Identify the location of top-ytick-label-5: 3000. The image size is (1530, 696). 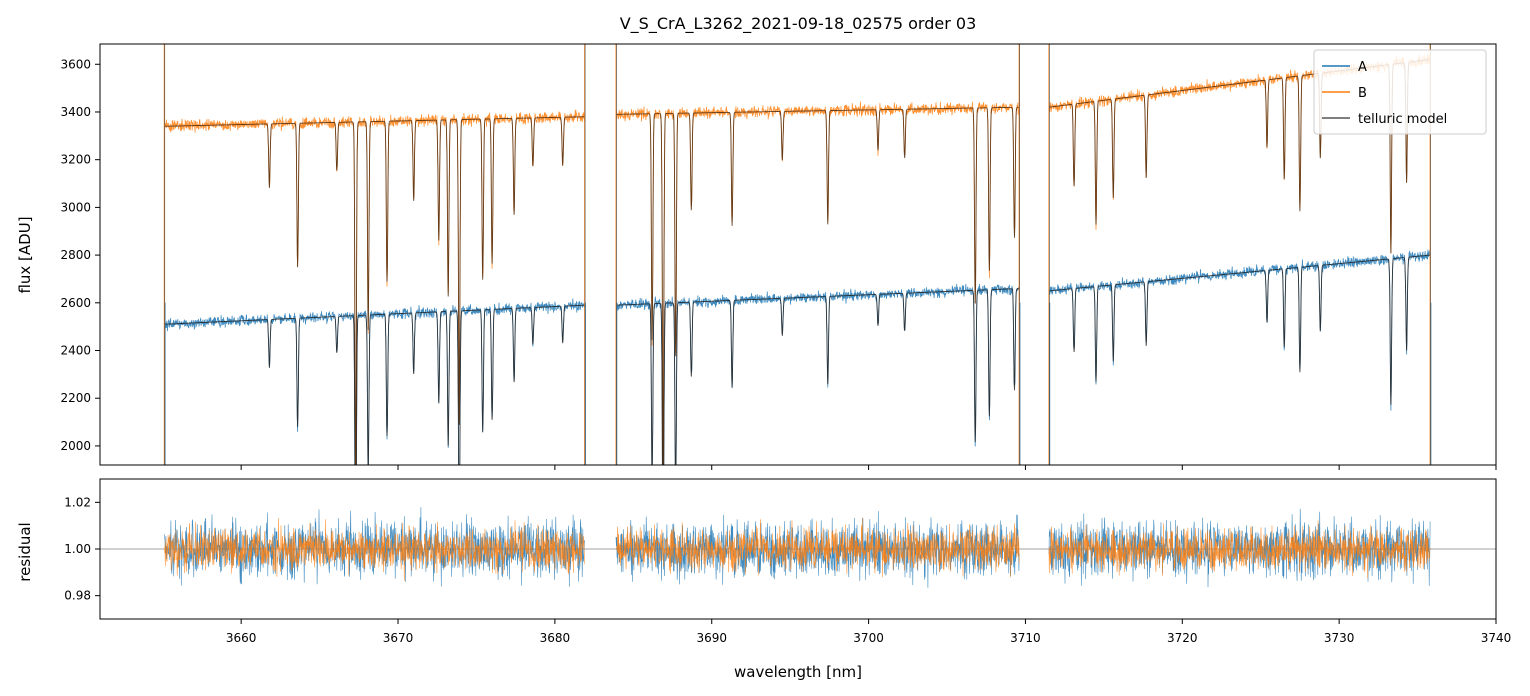
(75, 207).